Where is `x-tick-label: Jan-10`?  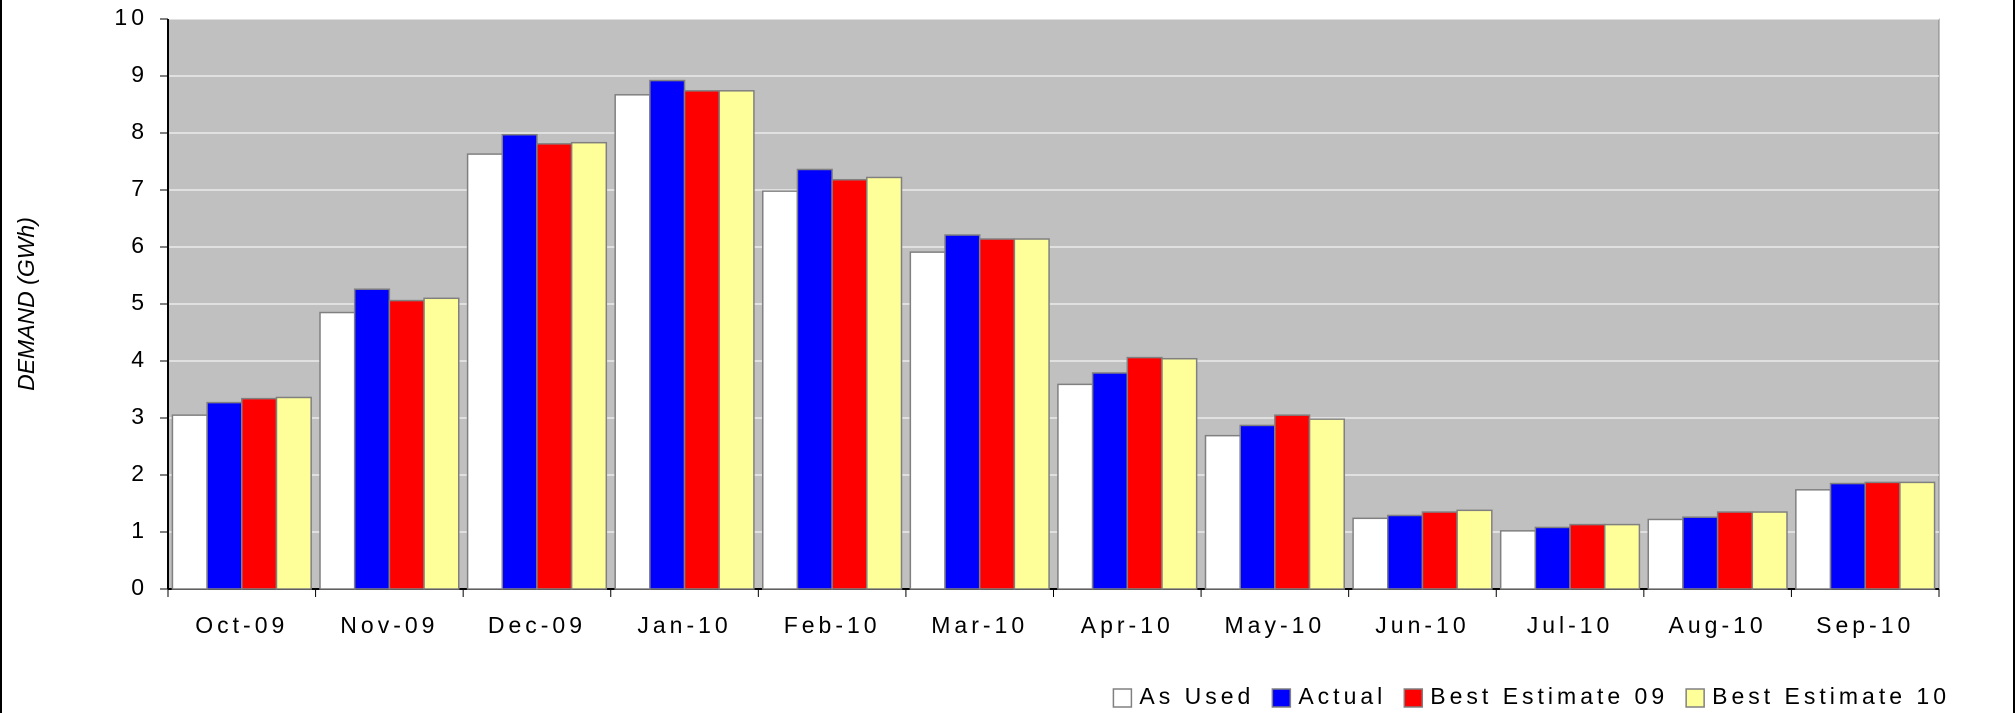 x-tick-label: Jan-10 is located at coordinates (684, 625).